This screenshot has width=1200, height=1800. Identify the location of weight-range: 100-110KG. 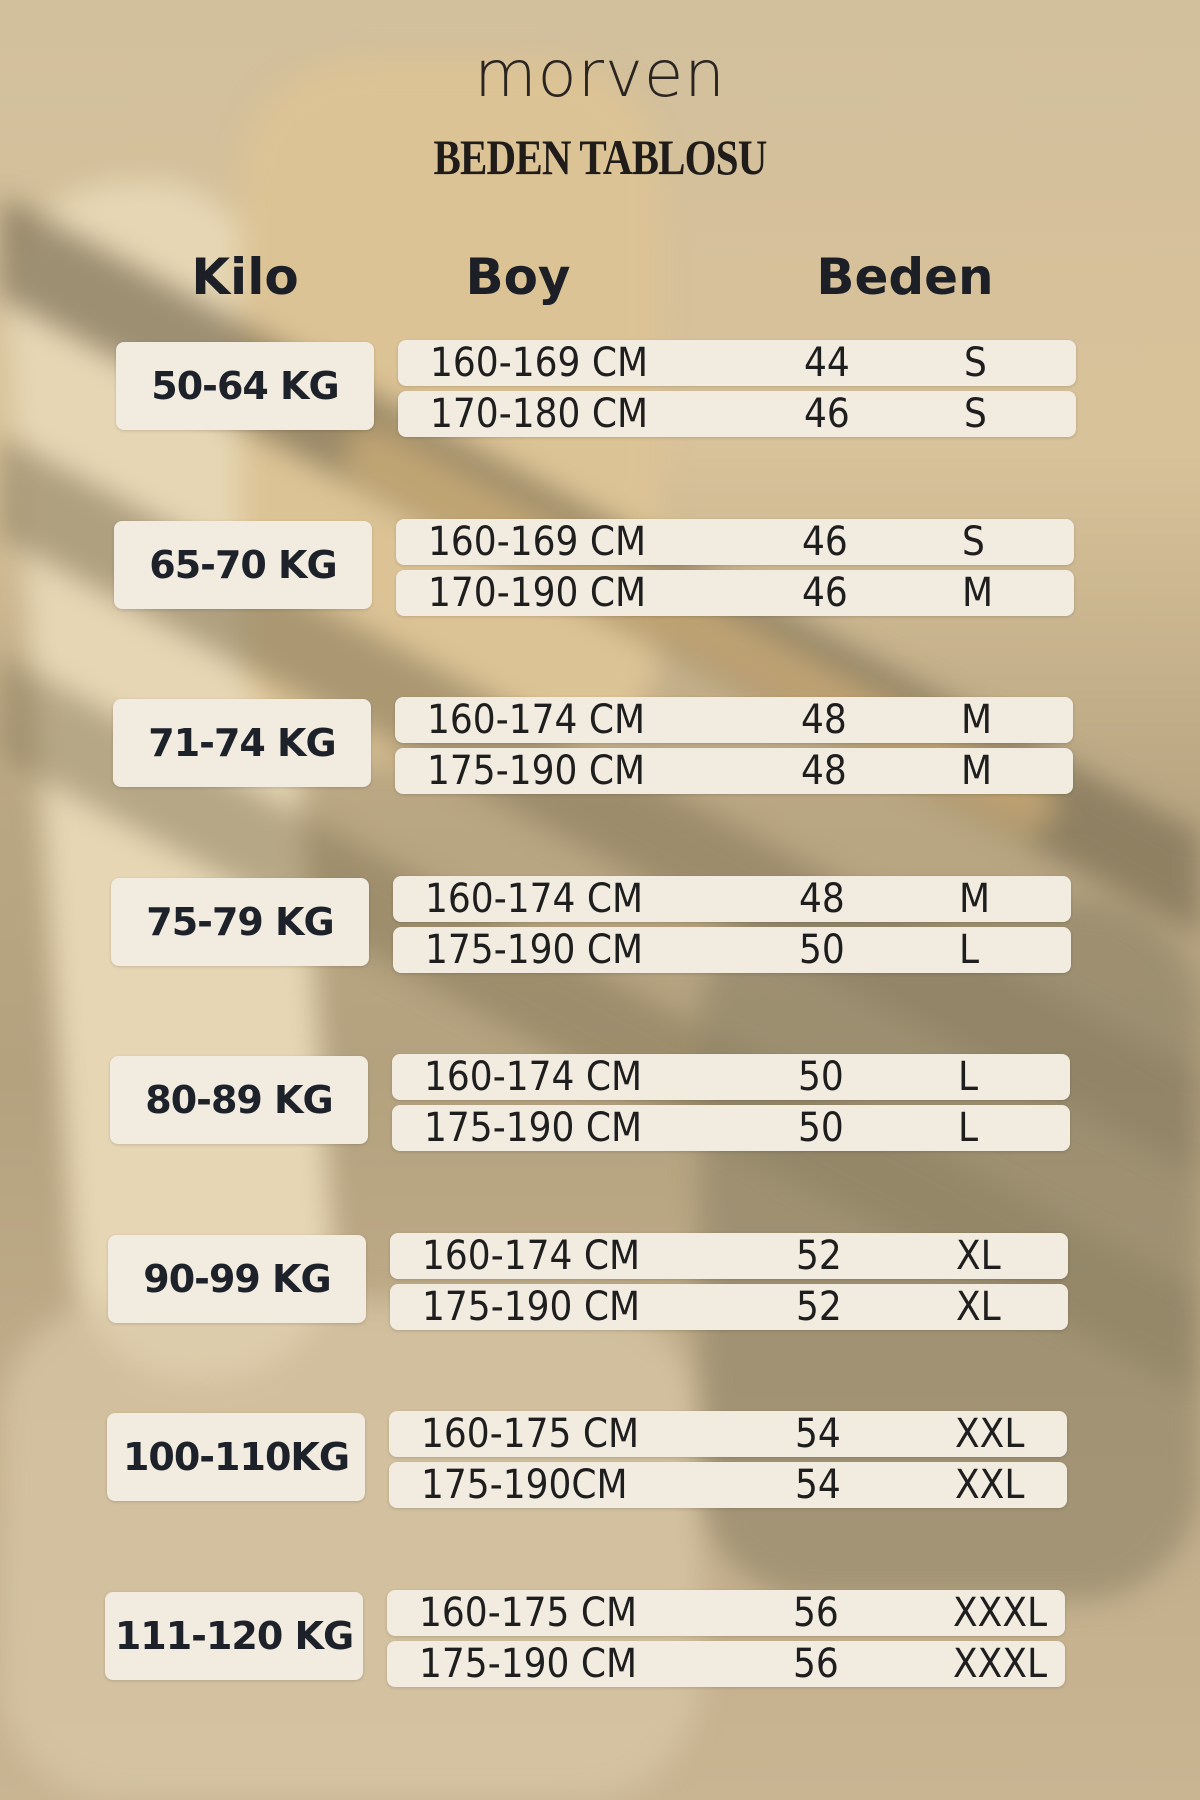
(236, 1457).